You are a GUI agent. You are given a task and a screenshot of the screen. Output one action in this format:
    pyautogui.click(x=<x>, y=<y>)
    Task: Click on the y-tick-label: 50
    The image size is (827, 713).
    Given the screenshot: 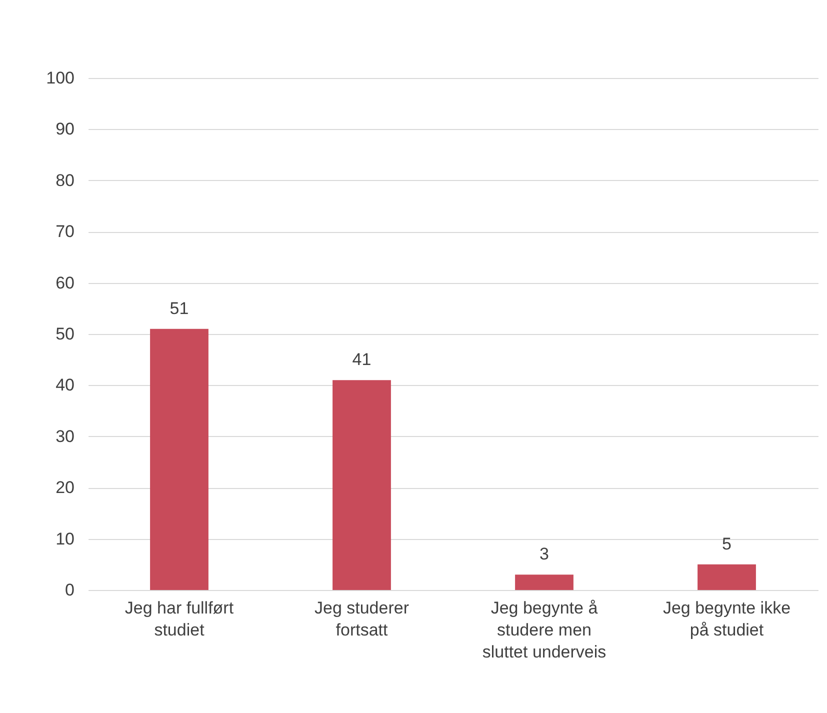 What is the action you would take?
    pyautogui.click(x=65, y=334)
    